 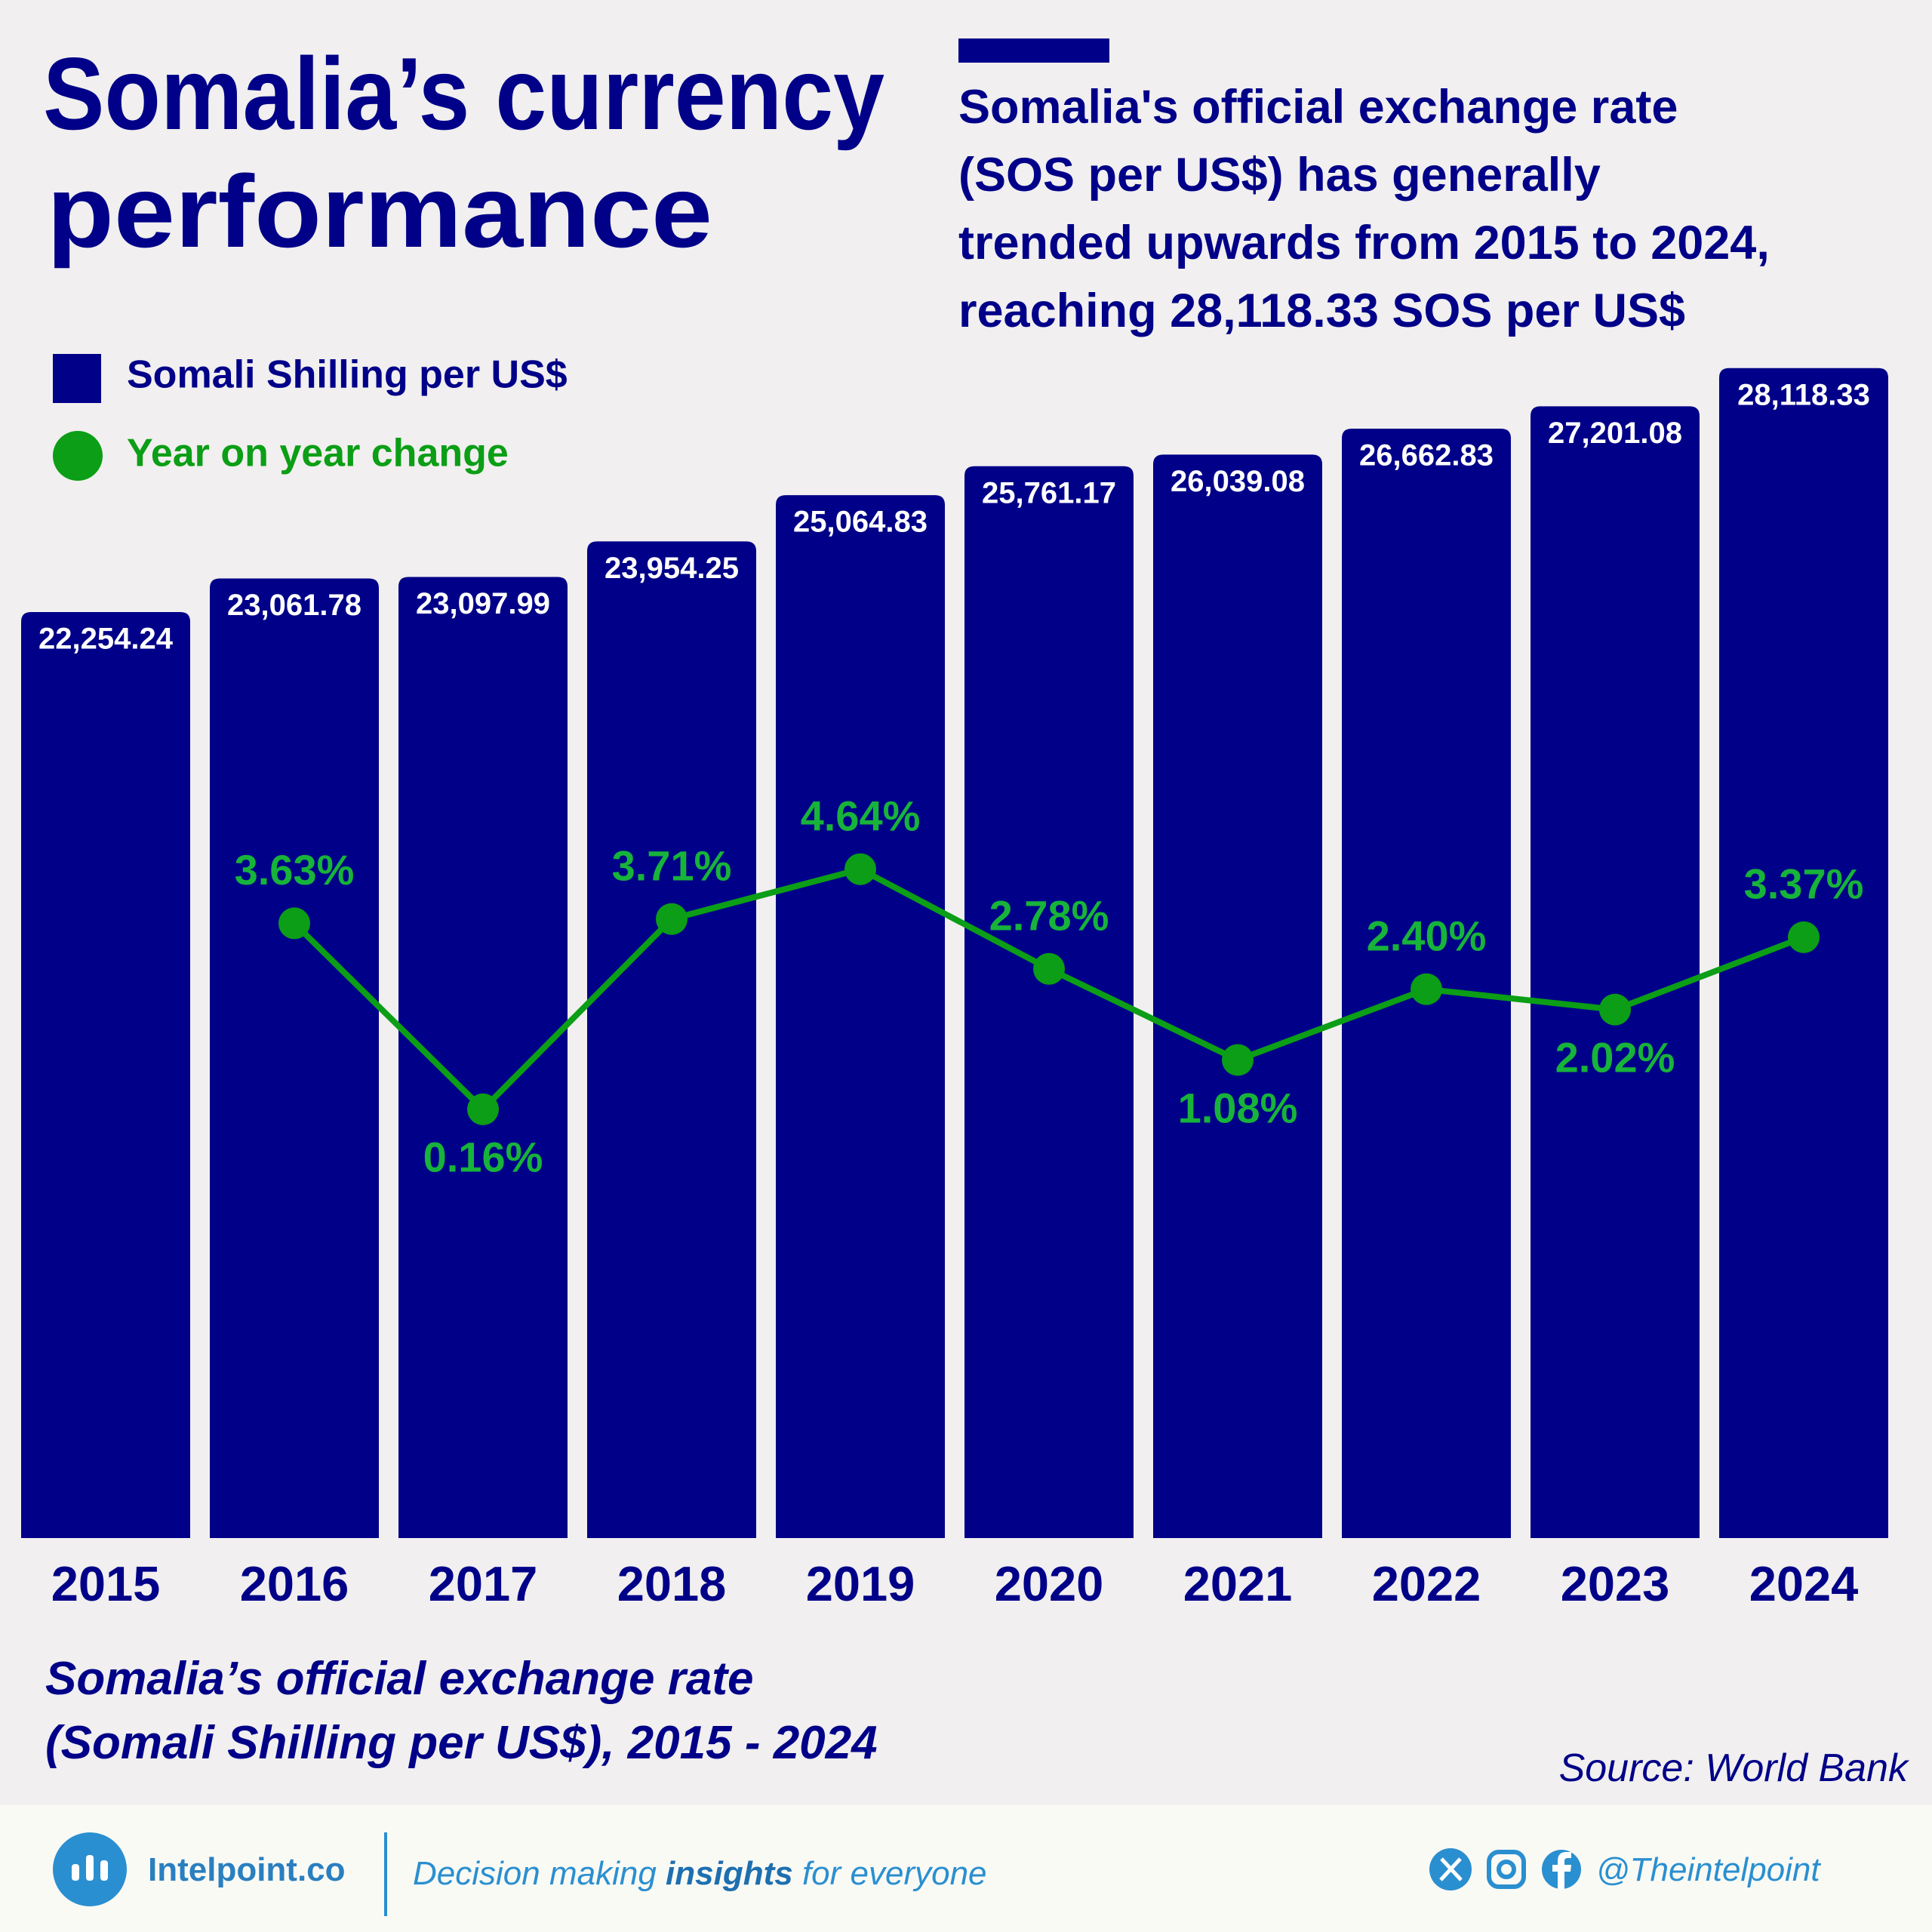 What do you see at coordinates (1279, 175) in the screenshot?
I see `subtitle-line: (SOS per US$) has generally` at bounding box center [1279, 175].